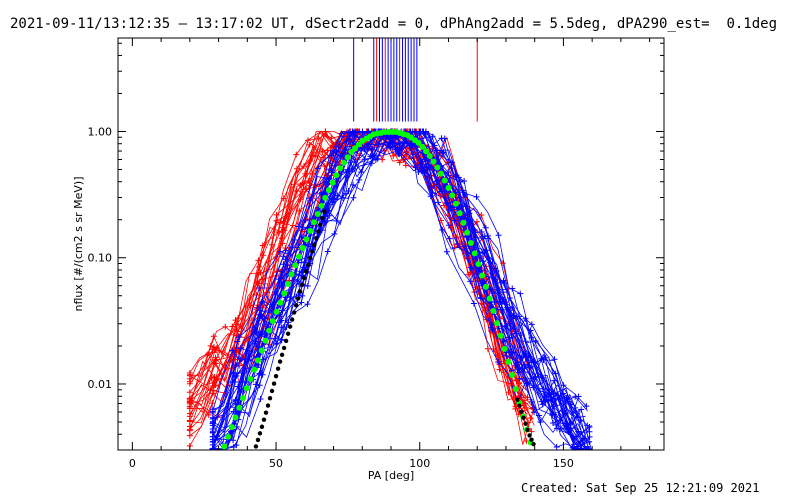 The width and height of the screenshot is (800, 500). What do you see at coordinates (132, 463) in the screenshot?
I see `x-tick-label: 0` at bounding box center [132, 463].